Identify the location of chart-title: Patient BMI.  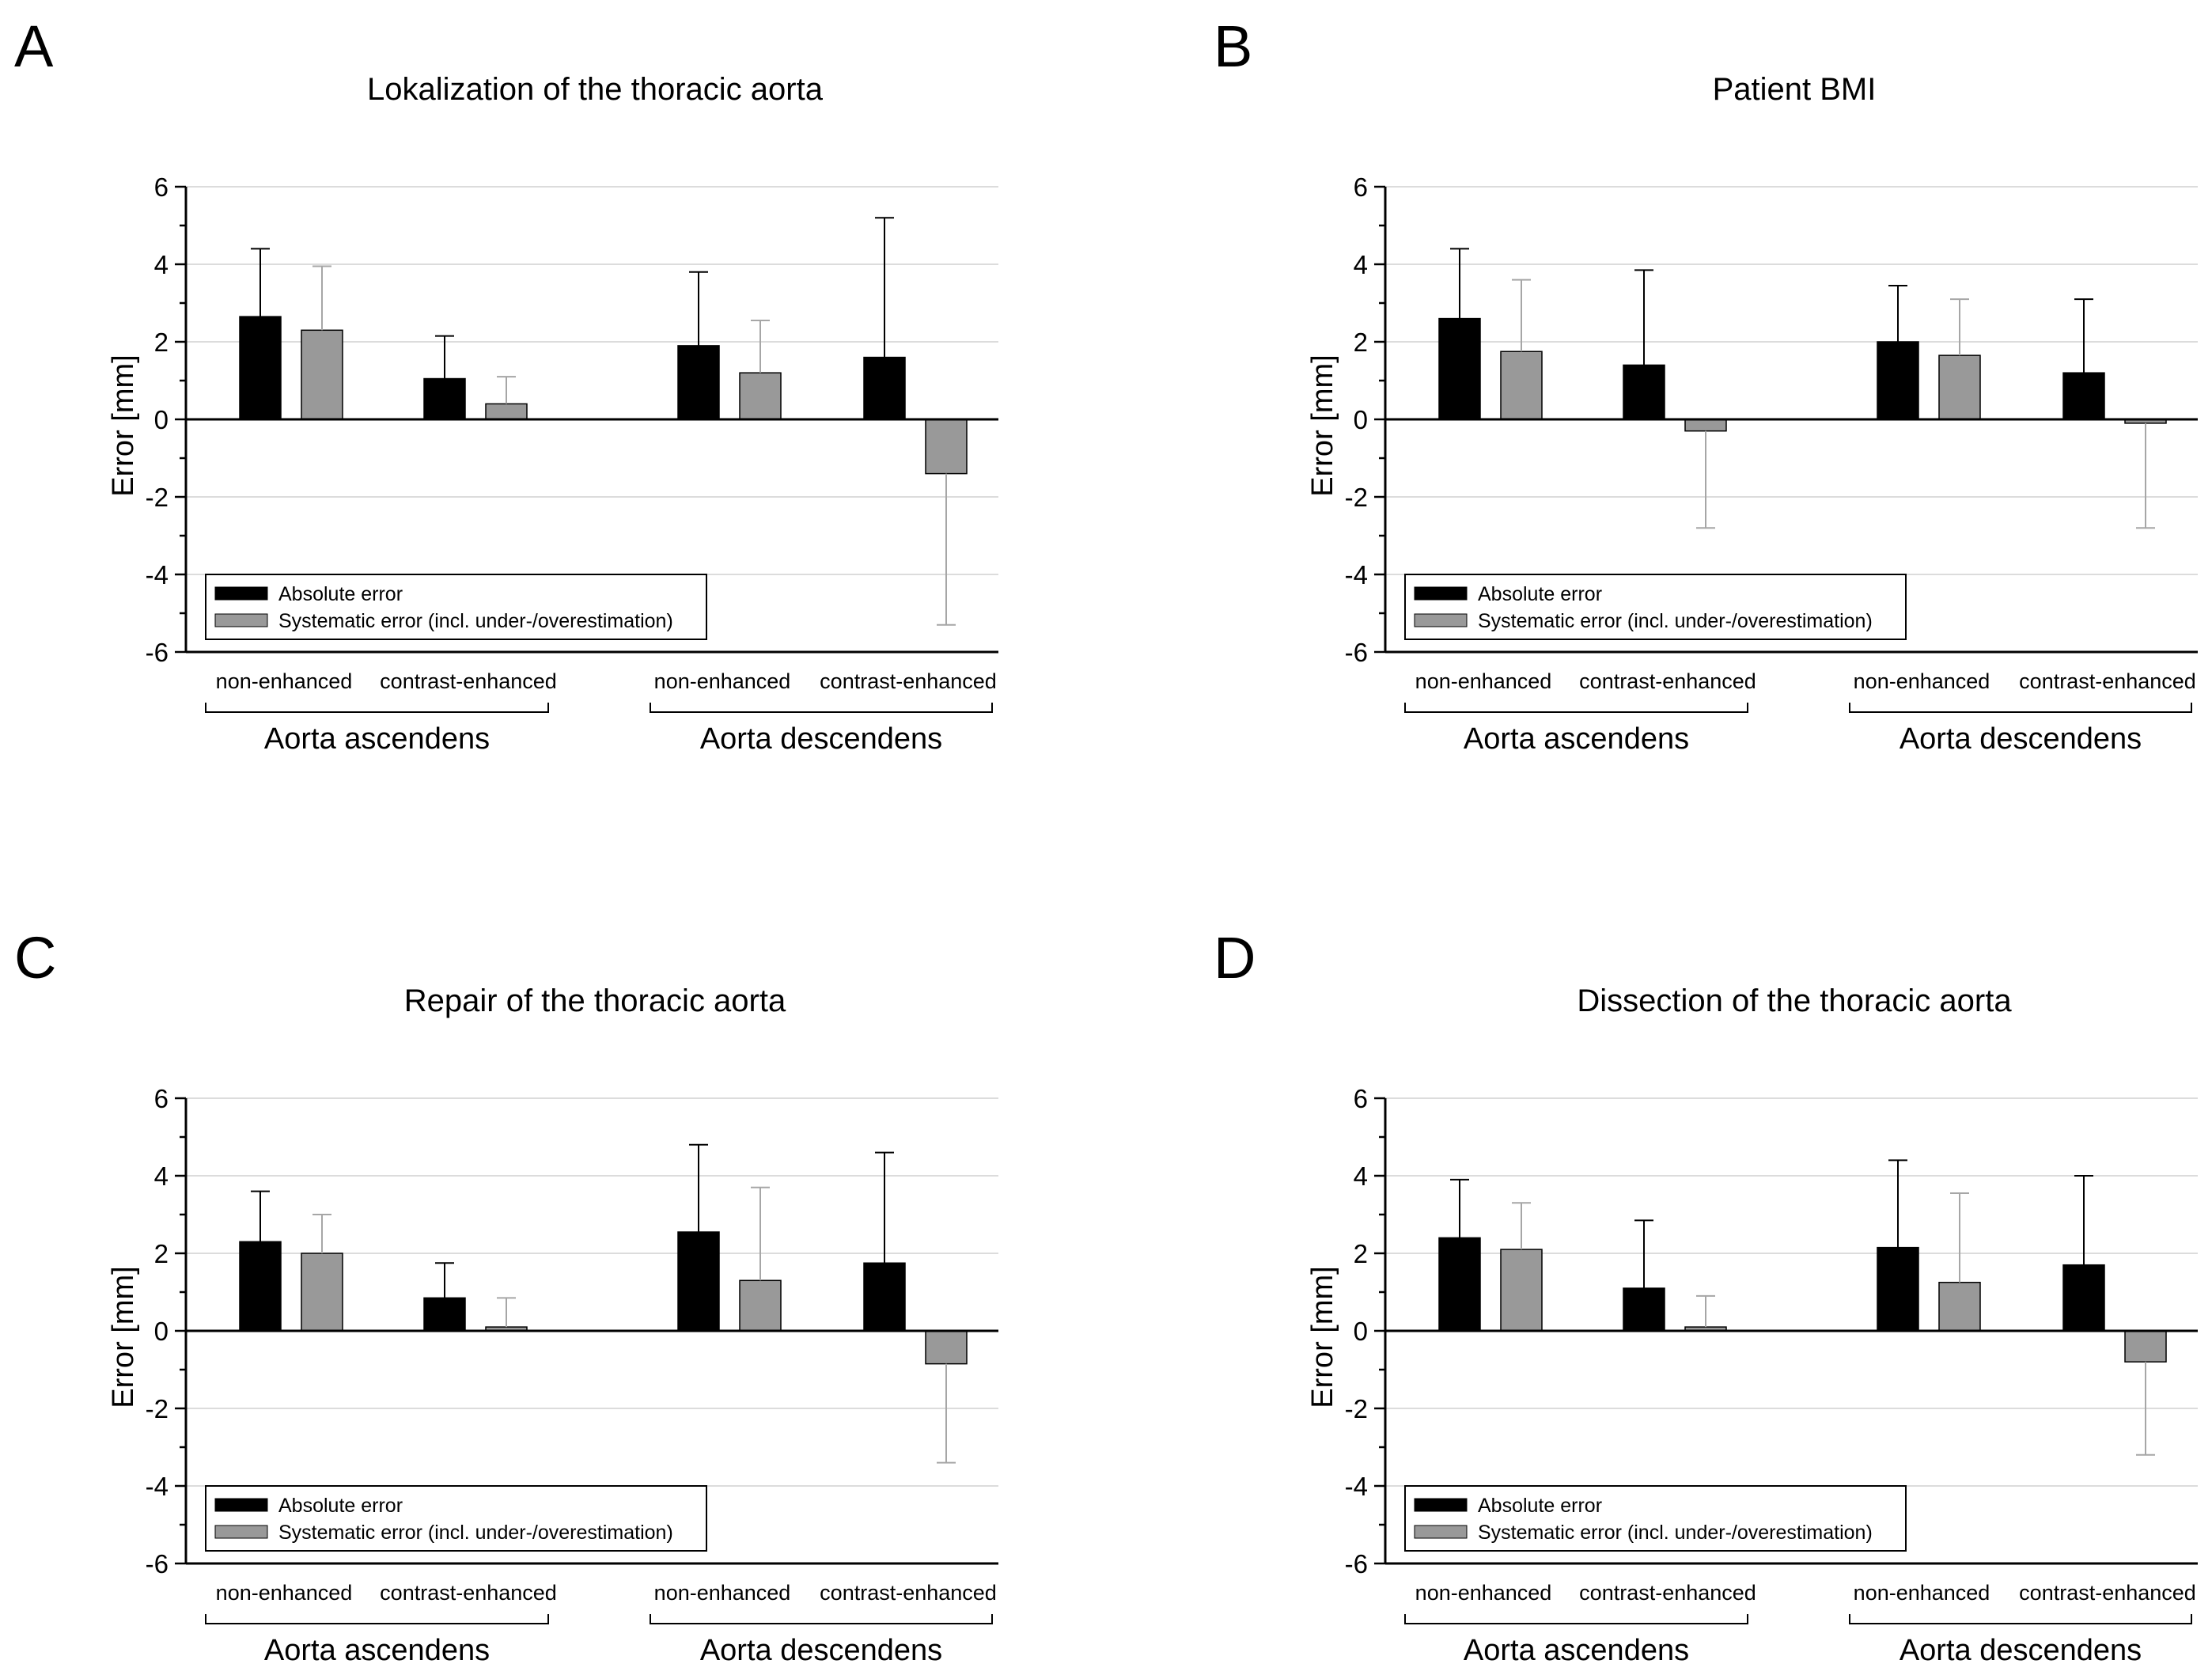
(1795, 89).